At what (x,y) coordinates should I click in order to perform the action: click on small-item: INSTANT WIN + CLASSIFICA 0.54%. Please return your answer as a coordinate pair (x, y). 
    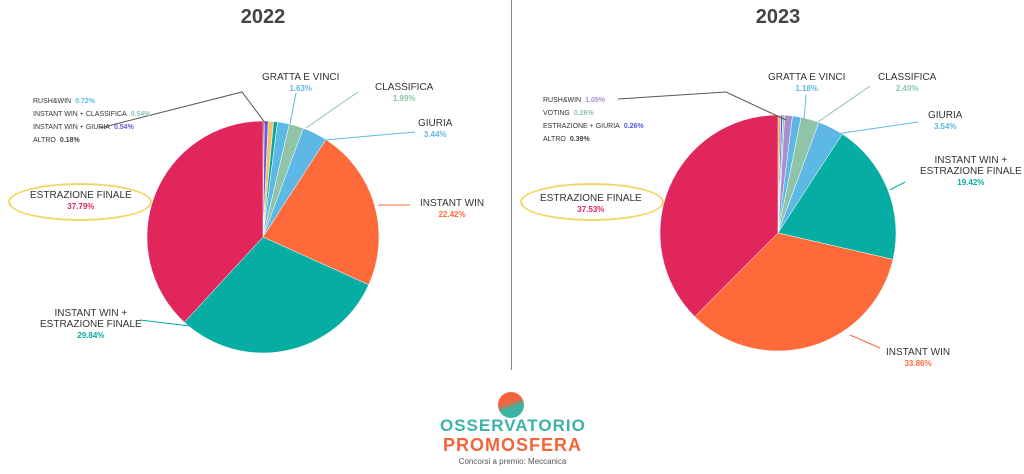
    Looking at the image, I should click on (92, 114).